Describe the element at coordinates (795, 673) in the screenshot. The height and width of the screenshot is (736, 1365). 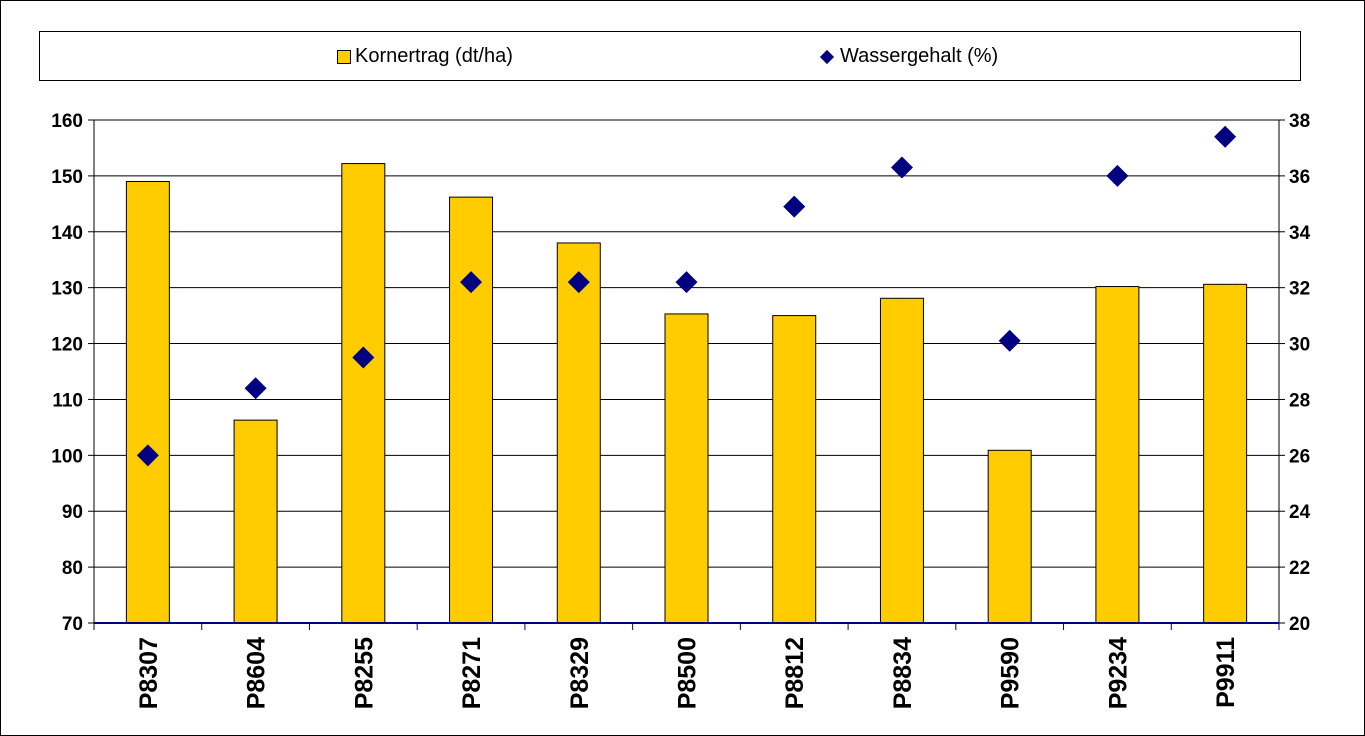
I see `category-label: P8812` at that location.